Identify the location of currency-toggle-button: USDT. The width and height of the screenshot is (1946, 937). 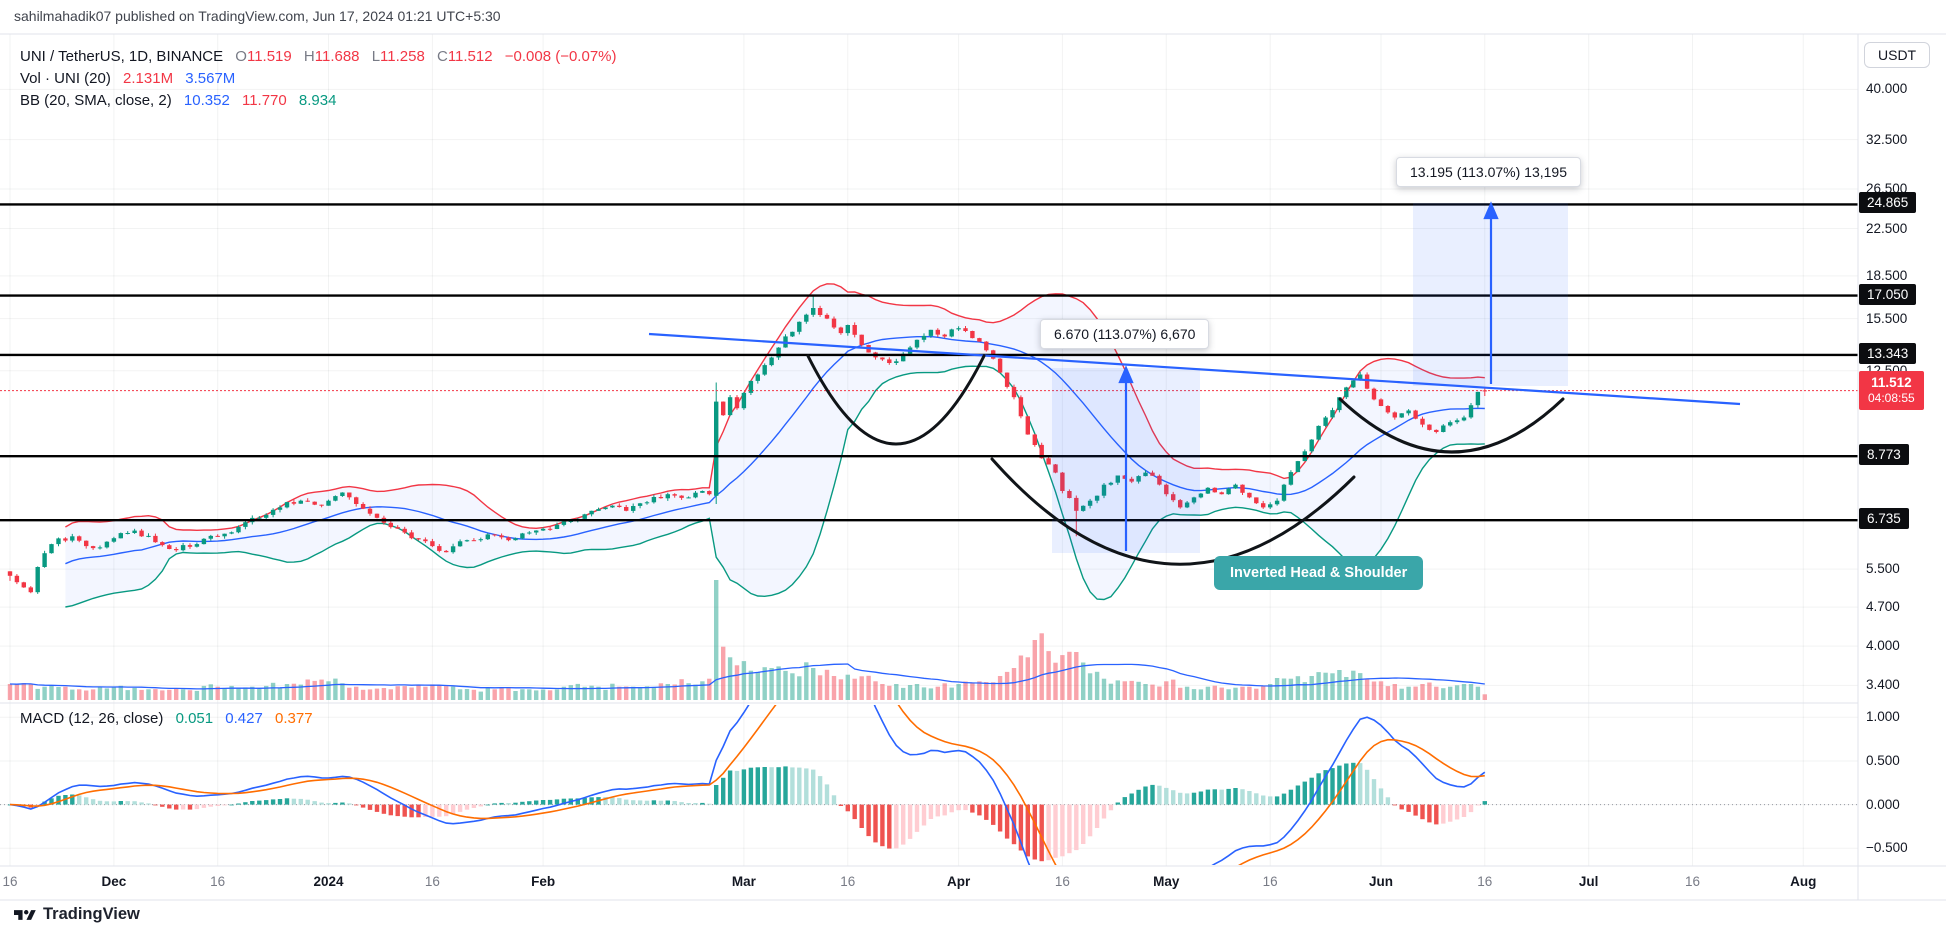
(1897, 55).